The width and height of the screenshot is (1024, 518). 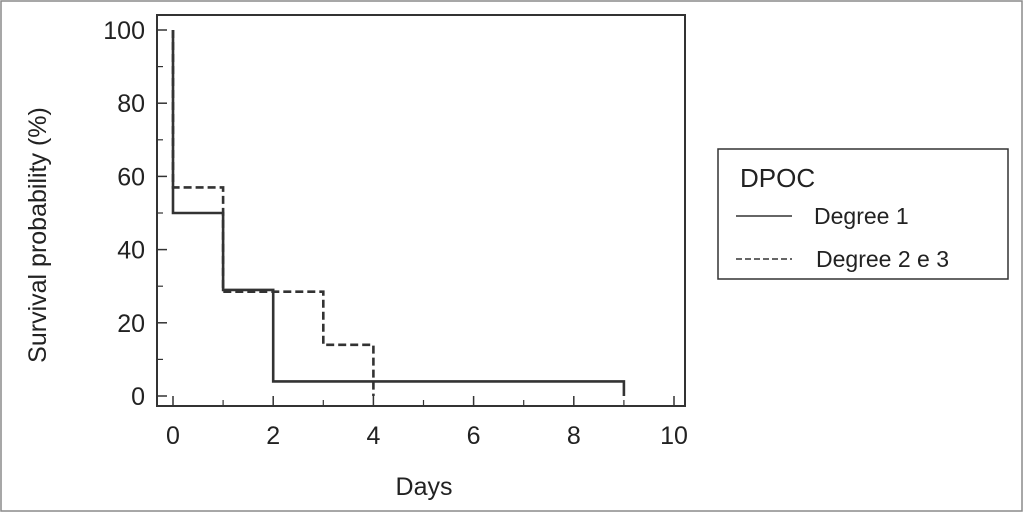 I want to click on x-tick-label: 8, so click(x=574, y=436).